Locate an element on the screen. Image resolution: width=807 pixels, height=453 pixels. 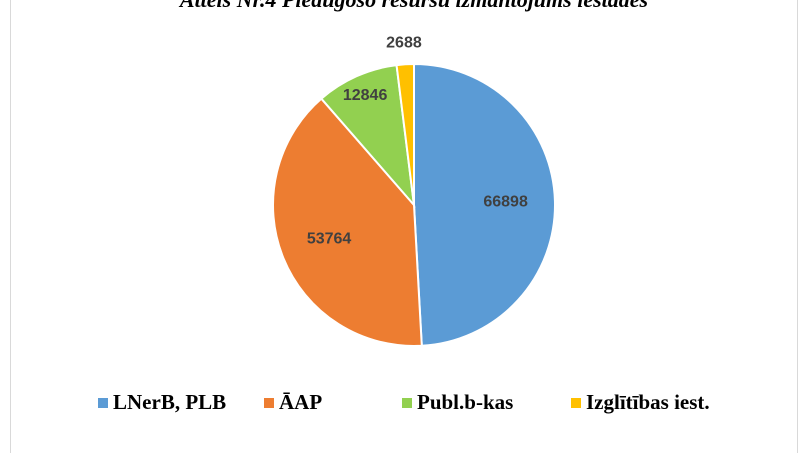
legend-label: Publ.b-kas is located at coordinates (465, 402).